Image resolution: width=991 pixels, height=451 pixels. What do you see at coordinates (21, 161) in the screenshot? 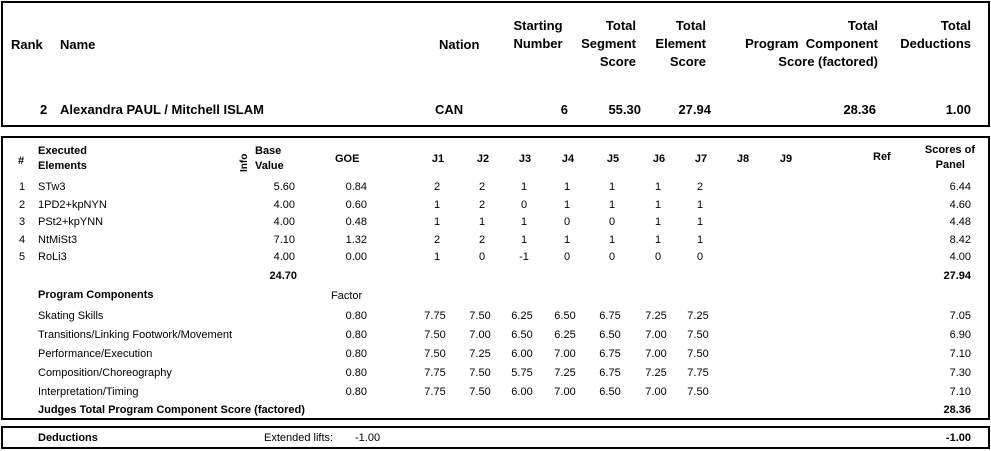
I see `element-number-header: #` at bounding box center [21, 161].